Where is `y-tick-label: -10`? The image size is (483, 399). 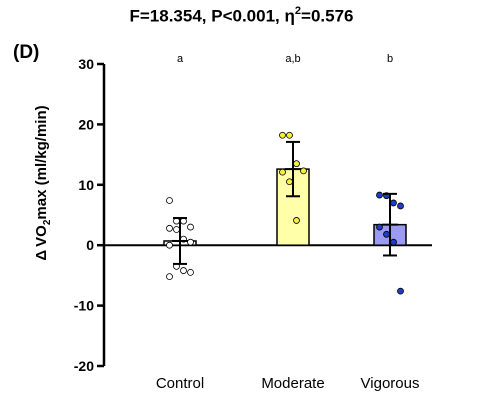
y-tick-label: -10 is located at coordinates (84, 306).